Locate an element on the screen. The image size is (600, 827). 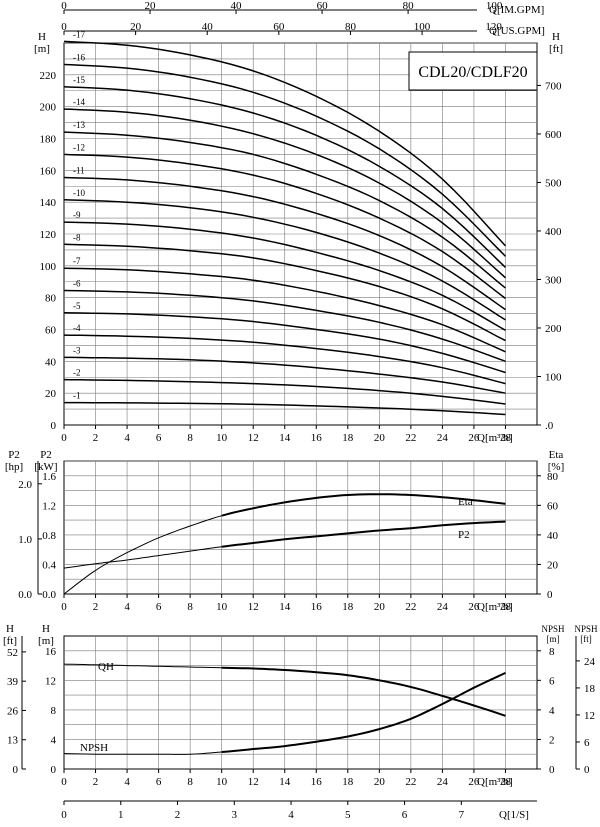
qh-y-left-tick-label: 160 is located at coordinates (48, 171).